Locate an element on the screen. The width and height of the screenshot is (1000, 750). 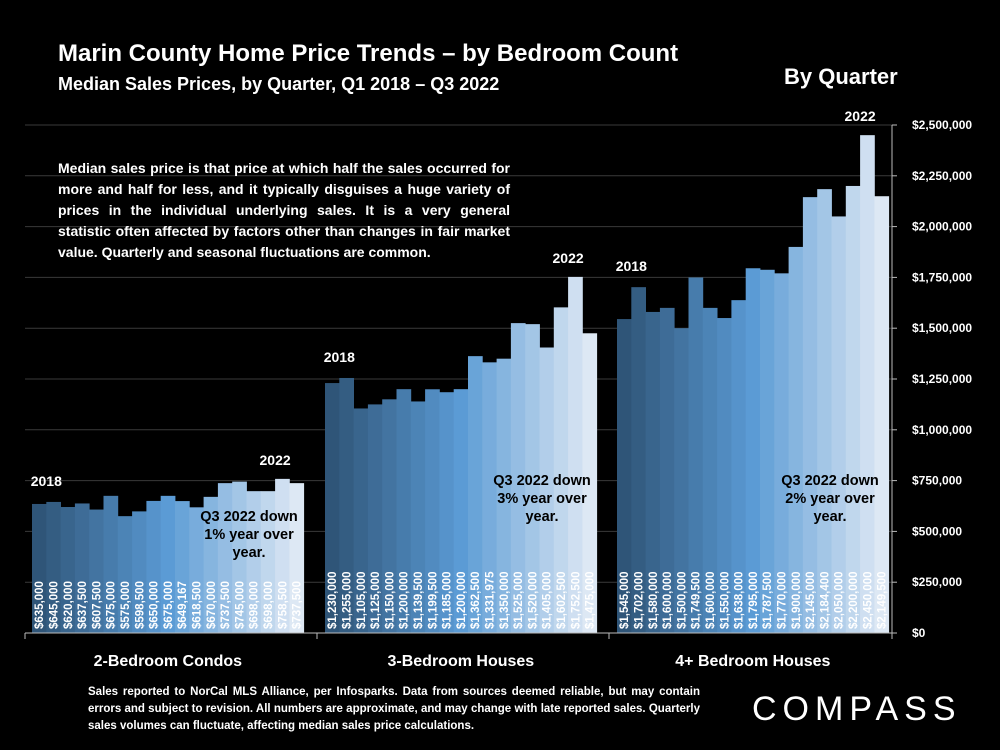
bar-value-label: $2,149,500 is located at coordinates (883, 600).